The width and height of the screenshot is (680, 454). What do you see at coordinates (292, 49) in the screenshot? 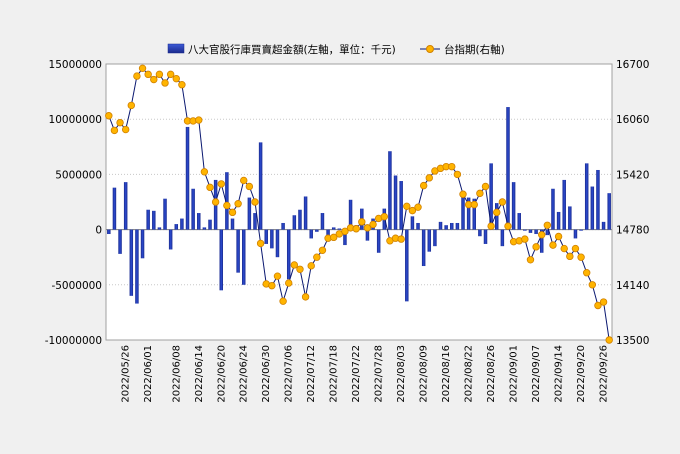
I see `legend-bar-label: 八大官股行庫買賣超金額(左軸，單位：千元)` at bounding box center [292, 49].